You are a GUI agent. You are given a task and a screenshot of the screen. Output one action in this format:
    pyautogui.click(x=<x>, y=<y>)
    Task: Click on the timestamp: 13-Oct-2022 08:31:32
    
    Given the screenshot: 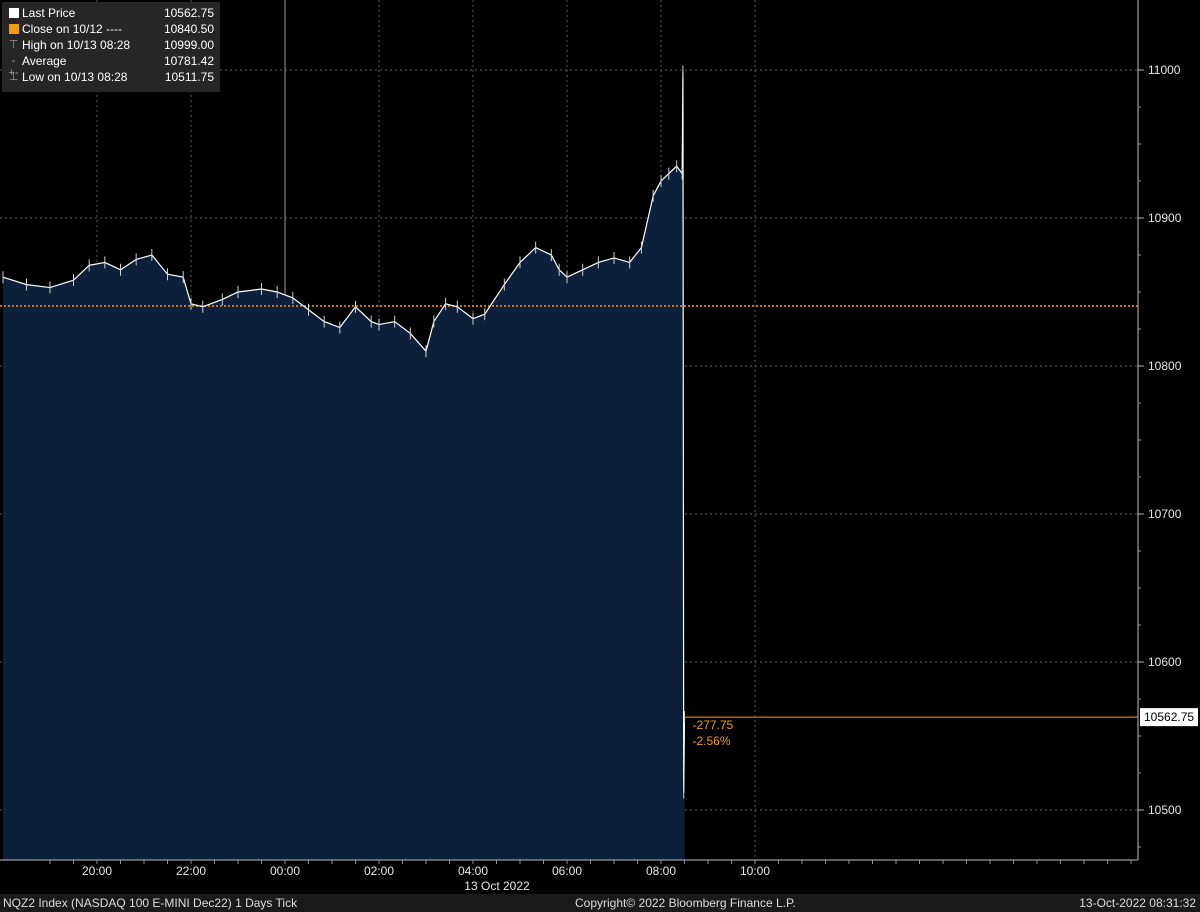 What is the action you would take?
    pyautogui.click(x=1137, y=903)
    